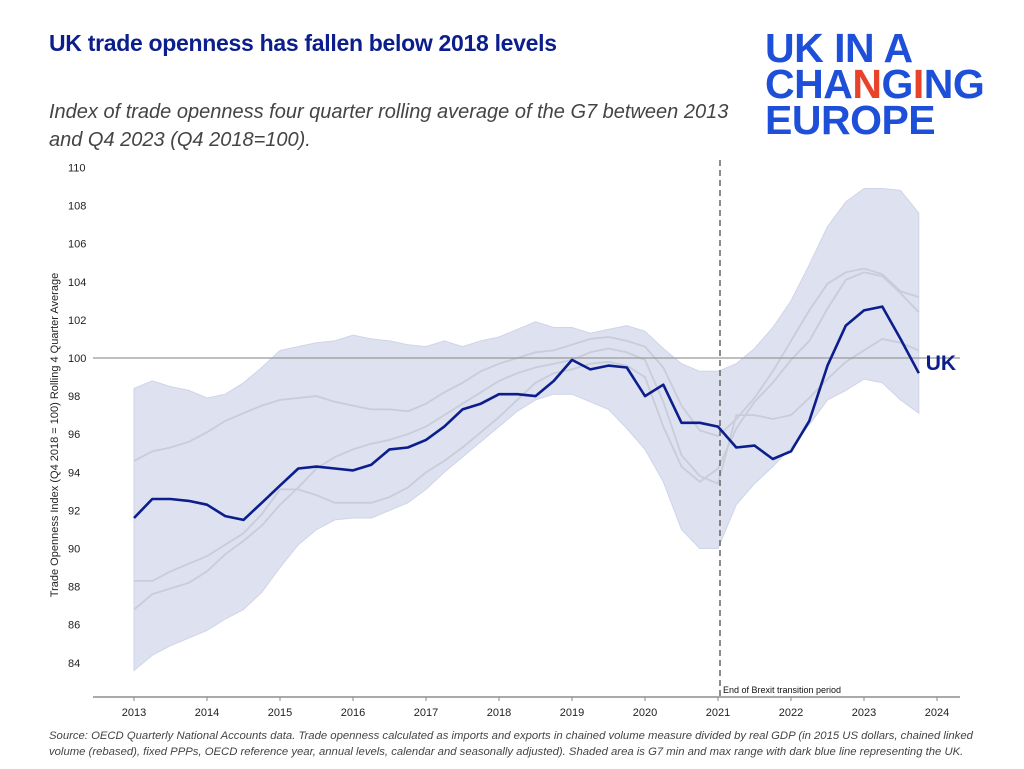  What do you see at coordinates (572, 713) in the screenshot?
I see `x-tick-label: 2019` at bounding box center [572, 713].